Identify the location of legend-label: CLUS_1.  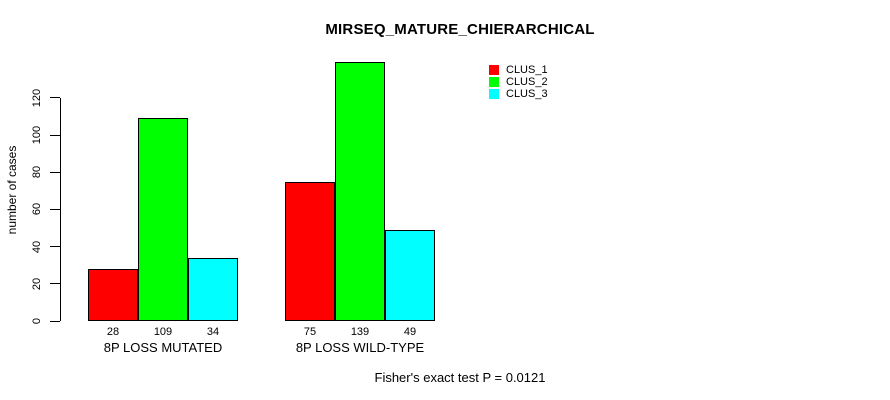
(527, 70).